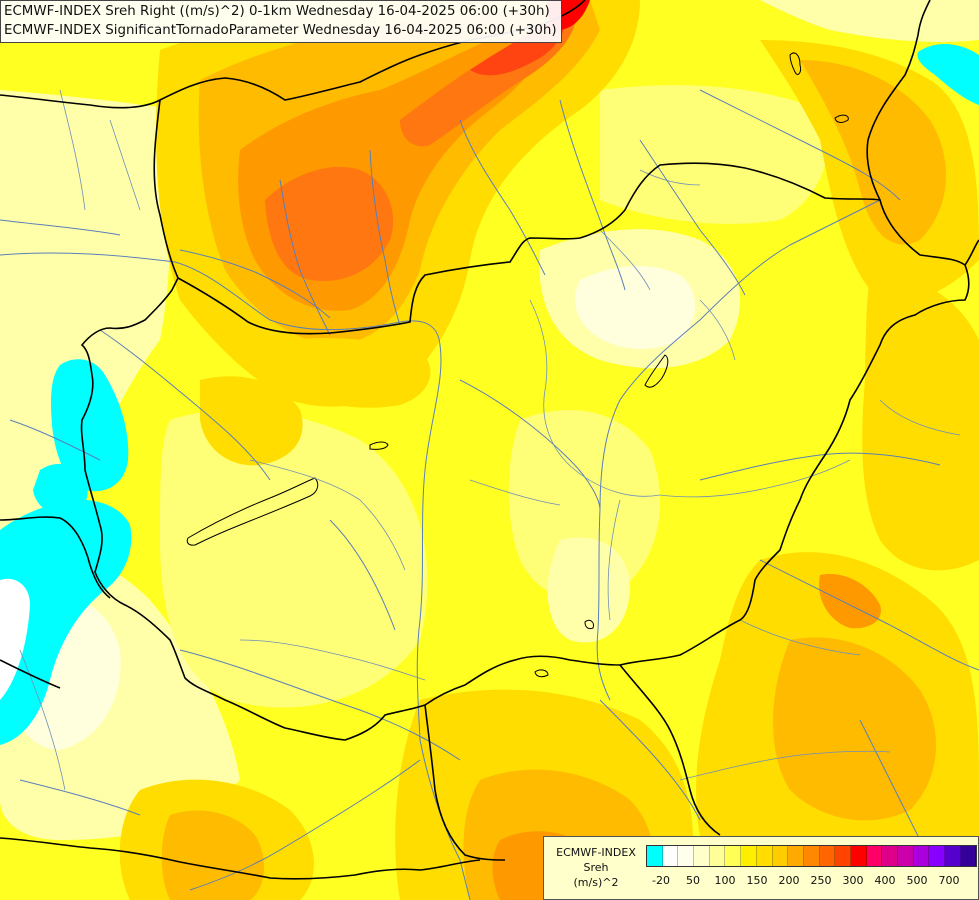 This screenshot has height=900, width=979. What do you see at coordinates (661, 880) in the screenshot?
I see `legend-tick-0: -20` at bounding box center [661, 880].